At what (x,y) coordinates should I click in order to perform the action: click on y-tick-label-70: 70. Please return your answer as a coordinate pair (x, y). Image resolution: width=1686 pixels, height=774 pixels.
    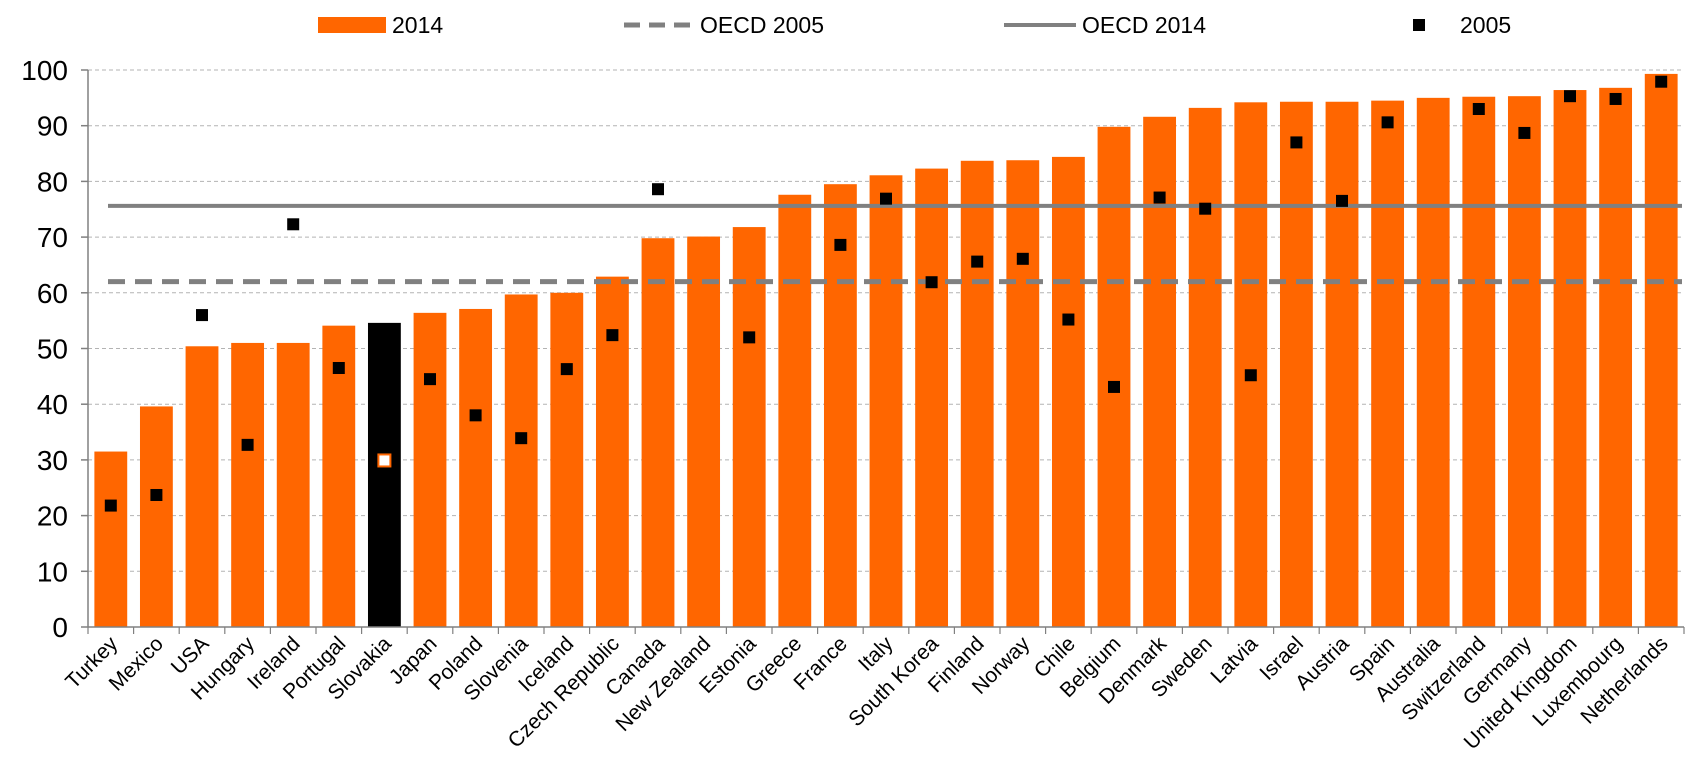
    Looking at the image, I should click on (52, 237).